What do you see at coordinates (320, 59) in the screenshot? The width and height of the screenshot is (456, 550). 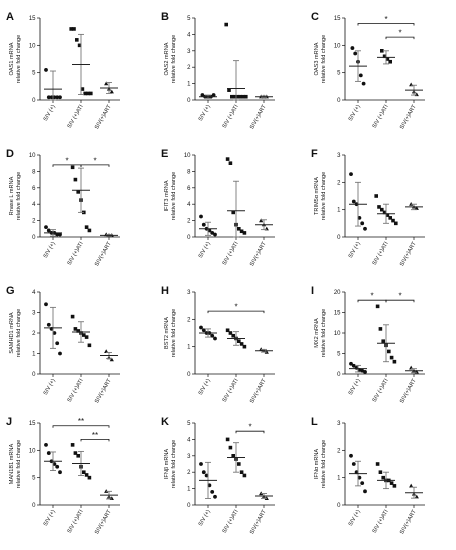 I see `y-axis-label: OAS3 mRNArelative fold change` at bounding box center [320, 59].